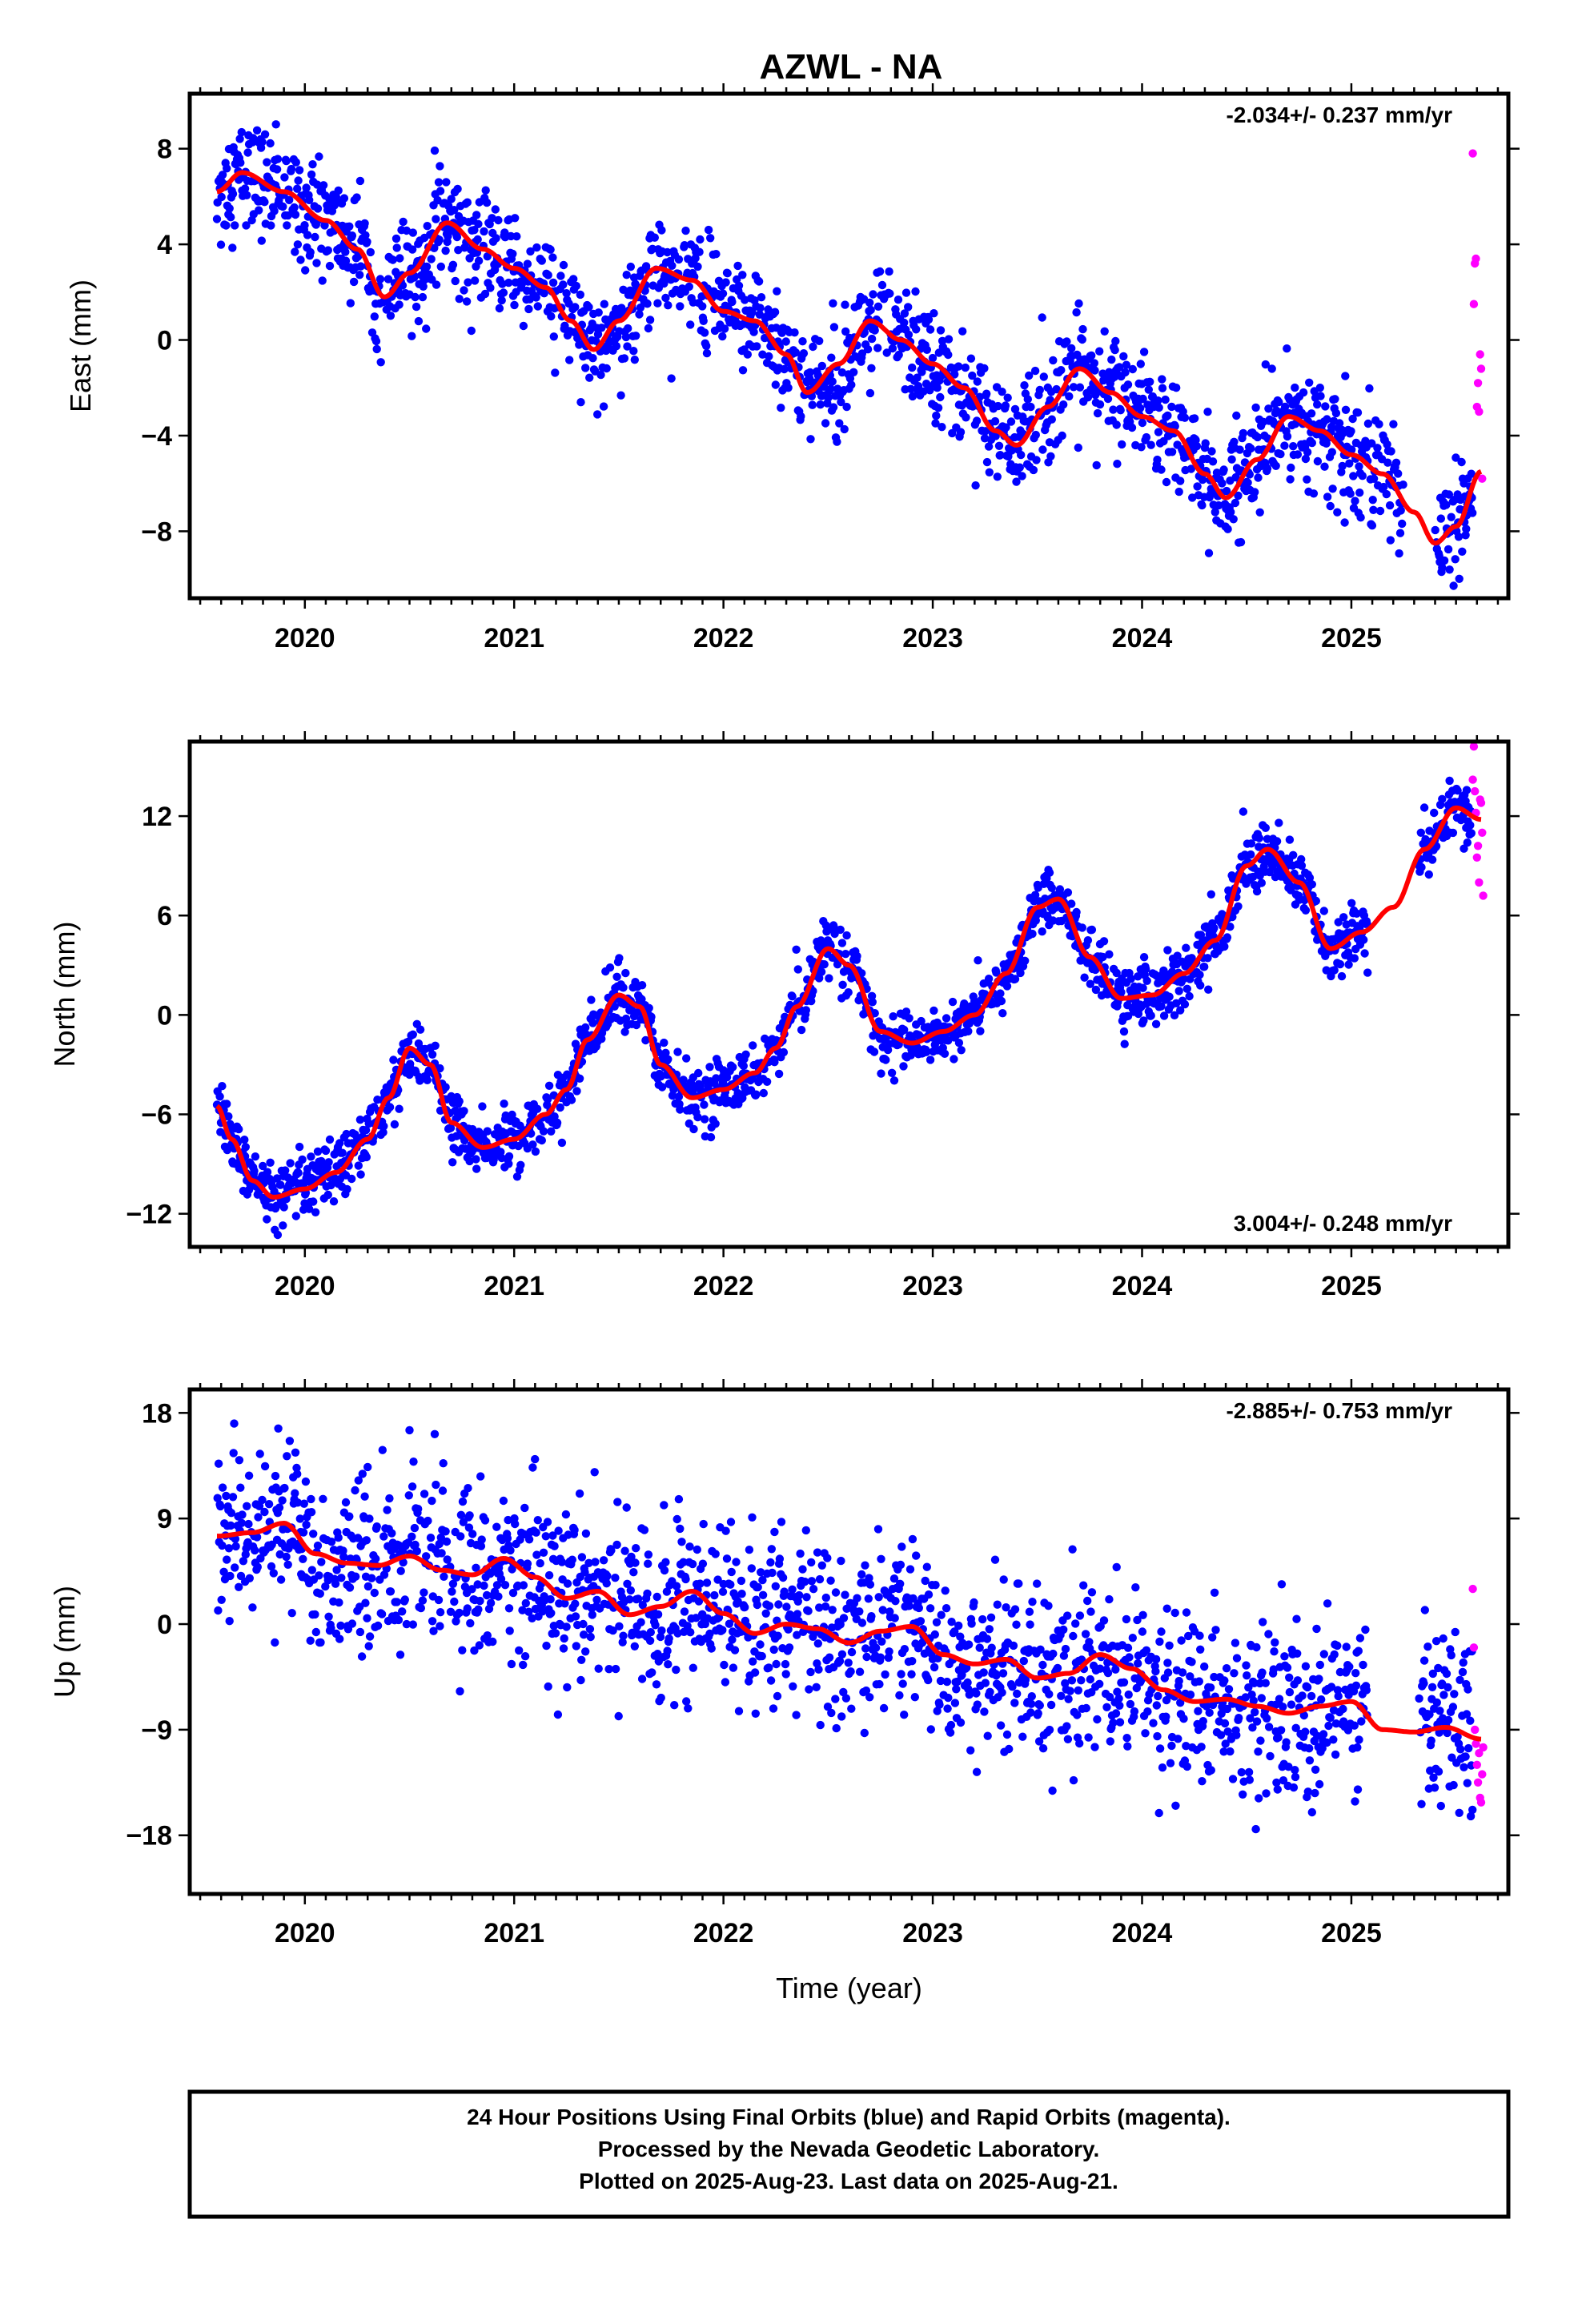 The image size is (1582, 2324). Describe the element at coordinates (1480, 354) in the screenshot. I see `rapid-orbit-point` at that location.